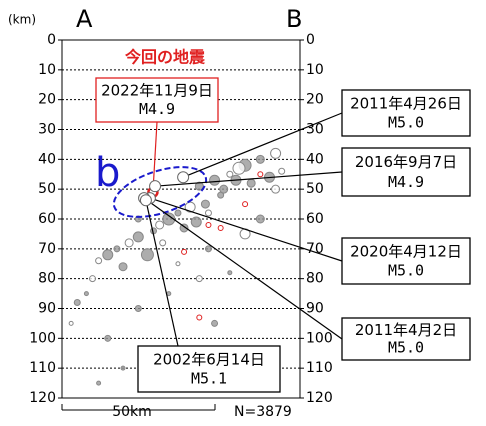 This screenshot has width=486, height=426. What do you see at coordinates (47, 189) in the screenshot?
I see `y-tick-label: 50` at bounding box center [47, 189].